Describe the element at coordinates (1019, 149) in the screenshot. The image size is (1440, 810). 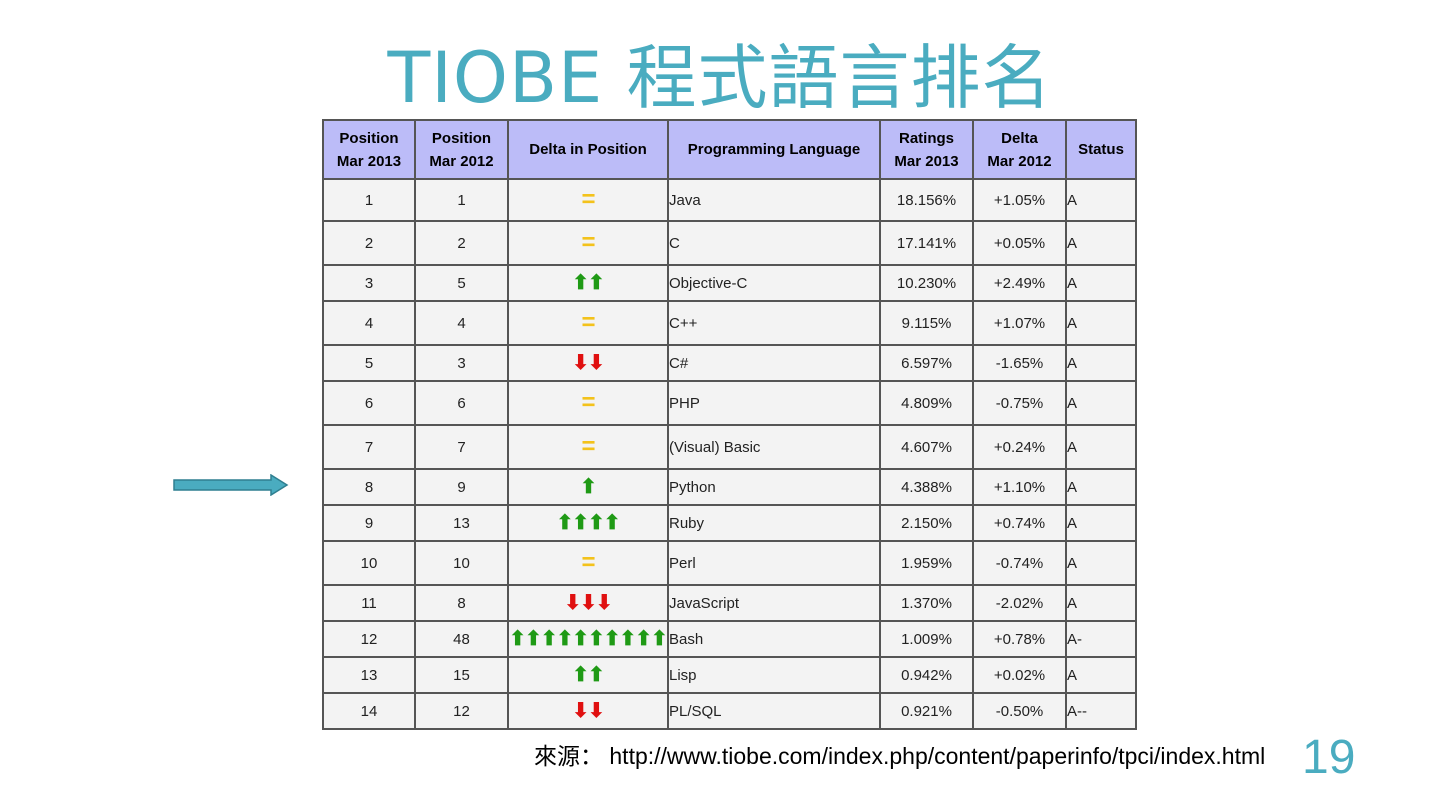
I see `header-delta-rating: Delta Mar 2012` at that location.